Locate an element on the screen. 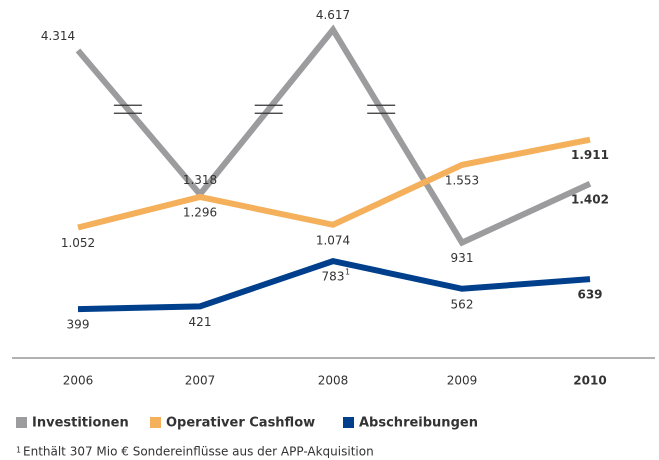 This screenshot has height=460, width=659. legend-label: Abschreibungen is located at coordinates (418, 423).